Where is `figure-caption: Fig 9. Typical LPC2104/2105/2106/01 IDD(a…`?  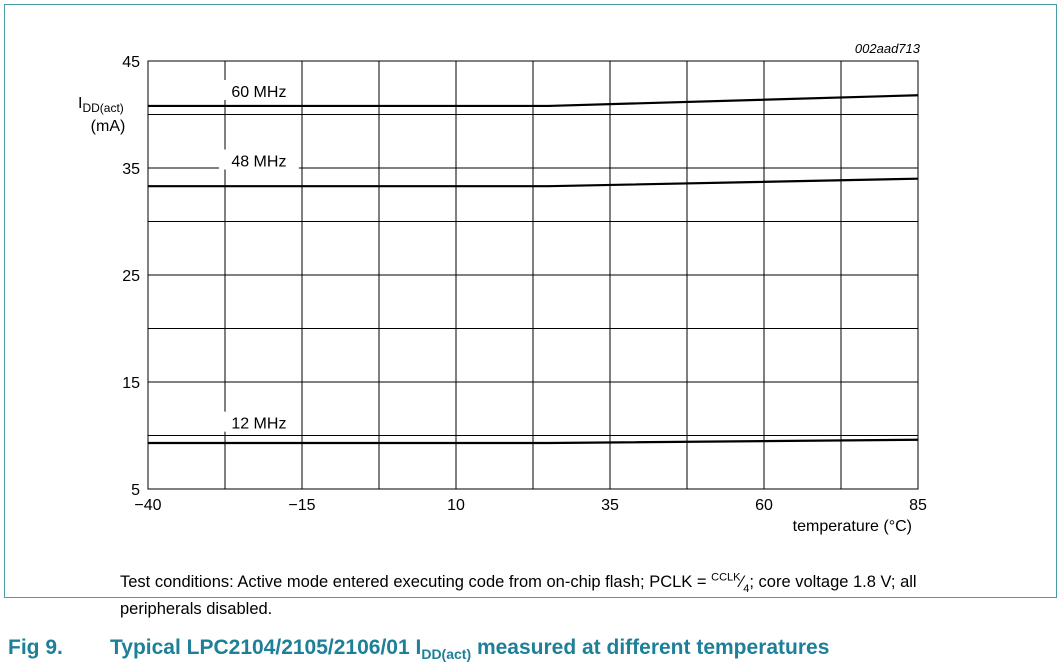
figure-caption: Fig 9. Typical LPC2104/2105/2106/01 IDD(a… is located at coordinates (418, 649).